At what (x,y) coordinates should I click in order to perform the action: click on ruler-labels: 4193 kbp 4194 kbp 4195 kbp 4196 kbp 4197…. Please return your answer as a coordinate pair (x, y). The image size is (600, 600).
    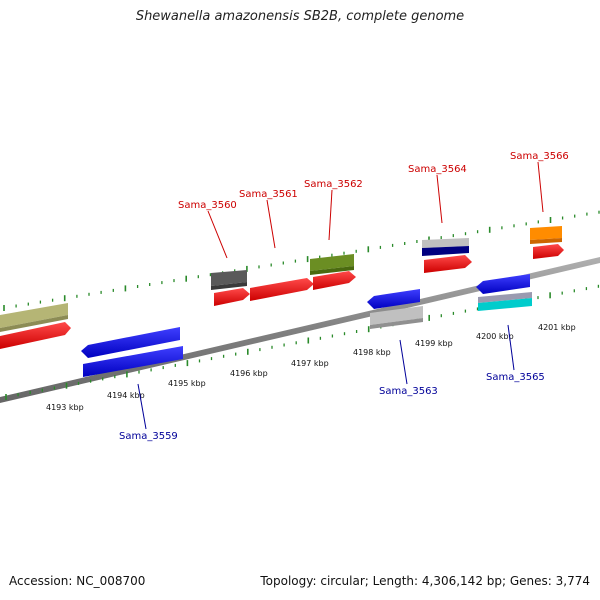
    Looking at the image, I should click on (311, 367).